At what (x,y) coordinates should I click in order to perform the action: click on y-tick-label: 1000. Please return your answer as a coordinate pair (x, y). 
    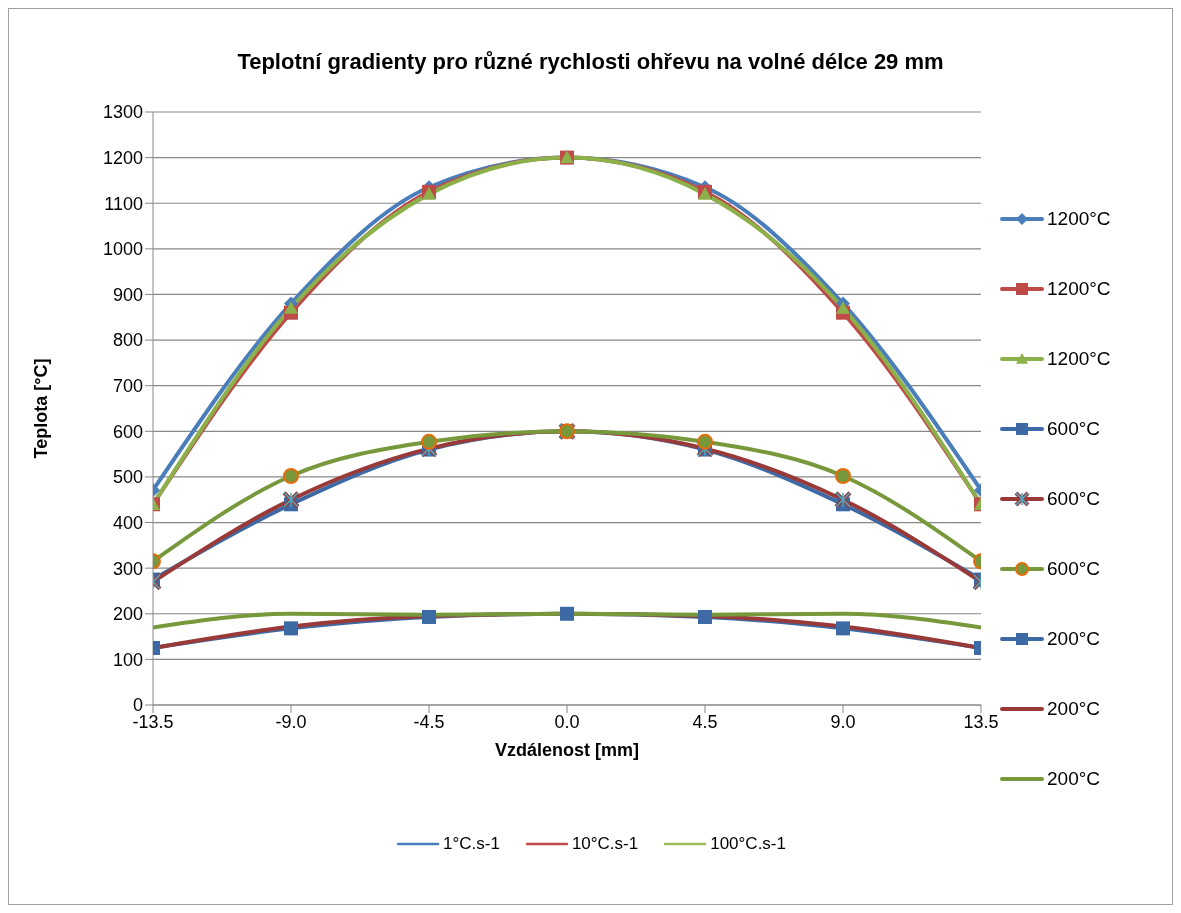
    Looking at the image, I should click on (122, 249).